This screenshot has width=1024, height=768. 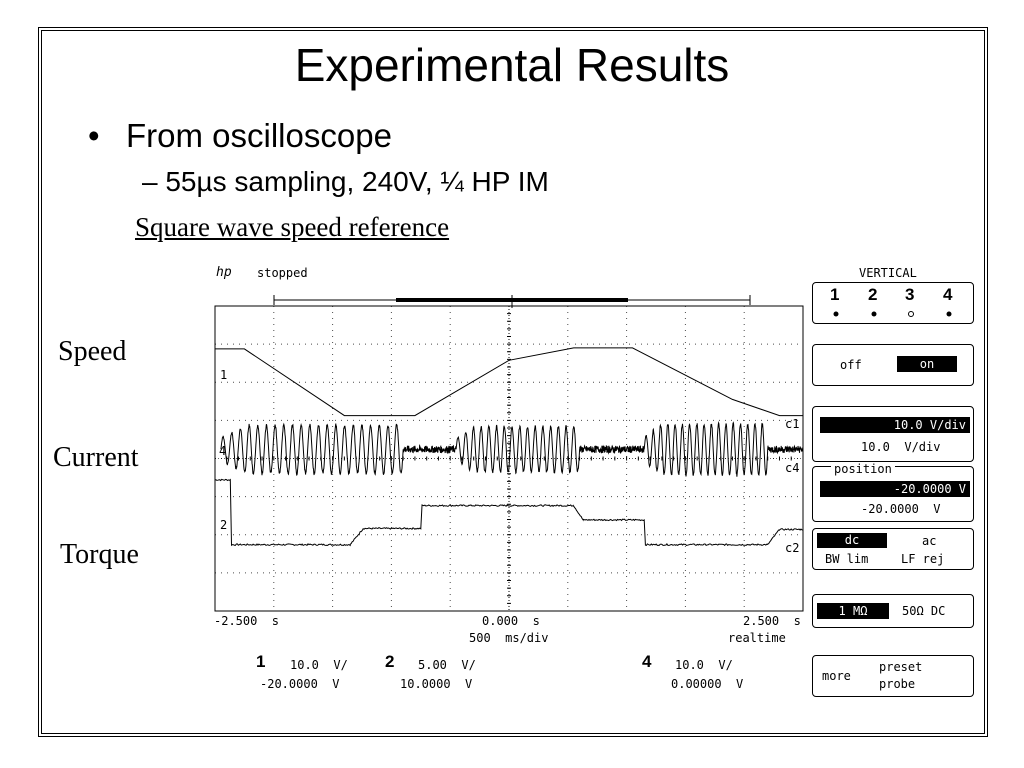 What do you see at coordinates (927, 364) in the screenshot?
I see `display-on-option: on` at bounding box center [927, 364].